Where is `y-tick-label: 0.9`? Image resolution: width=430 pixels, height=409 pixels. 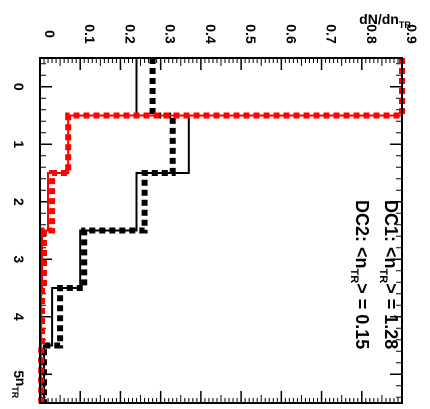 y-tick-label: 0.9 is located at coordinates (412, 34).